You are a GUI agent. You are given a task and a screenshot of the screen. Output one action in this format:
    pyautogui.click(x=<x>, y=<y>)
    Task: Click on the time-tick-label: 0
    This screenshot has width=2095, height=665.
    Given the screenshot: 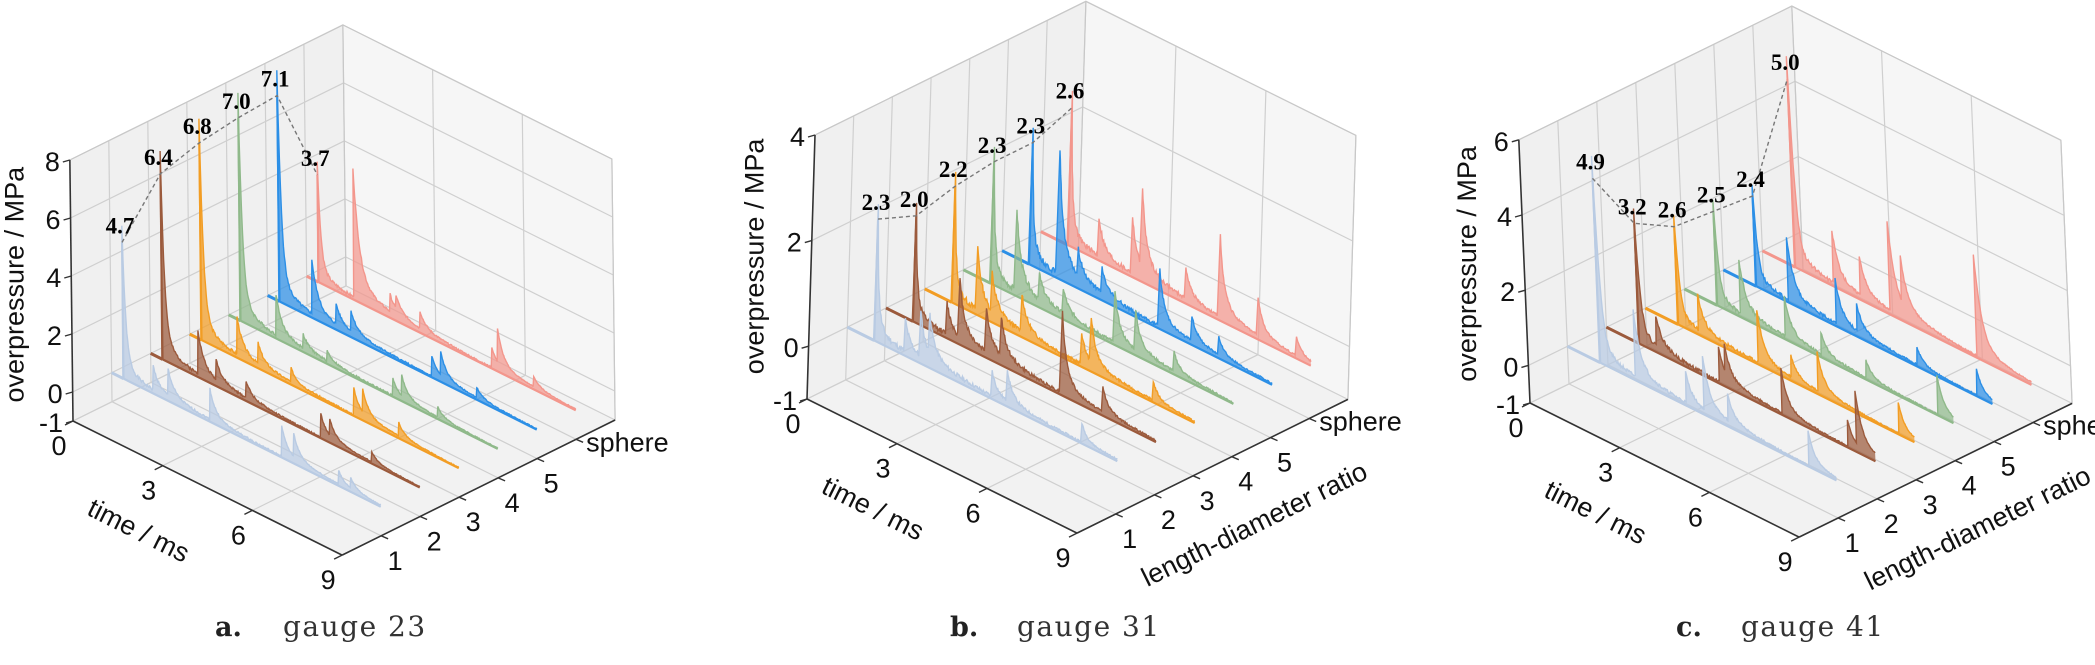 What is the action you would take?
    pyautogui.click(x=1515, y=428)
    